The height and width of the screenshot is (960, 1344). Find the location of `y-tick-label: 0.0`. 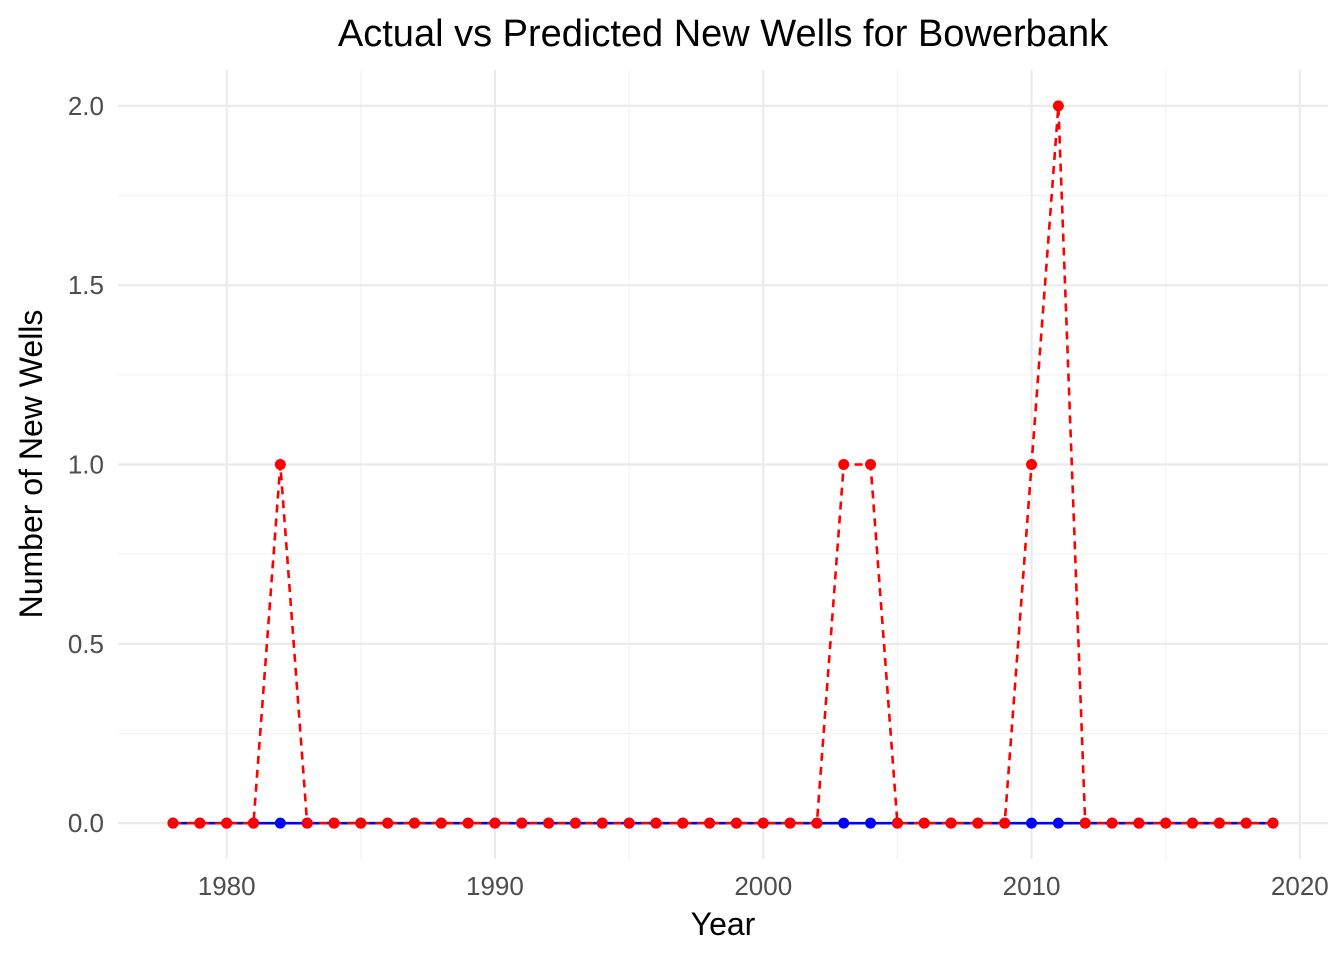

y-tick-label: 0.0 is located at coordinates (86, 823).